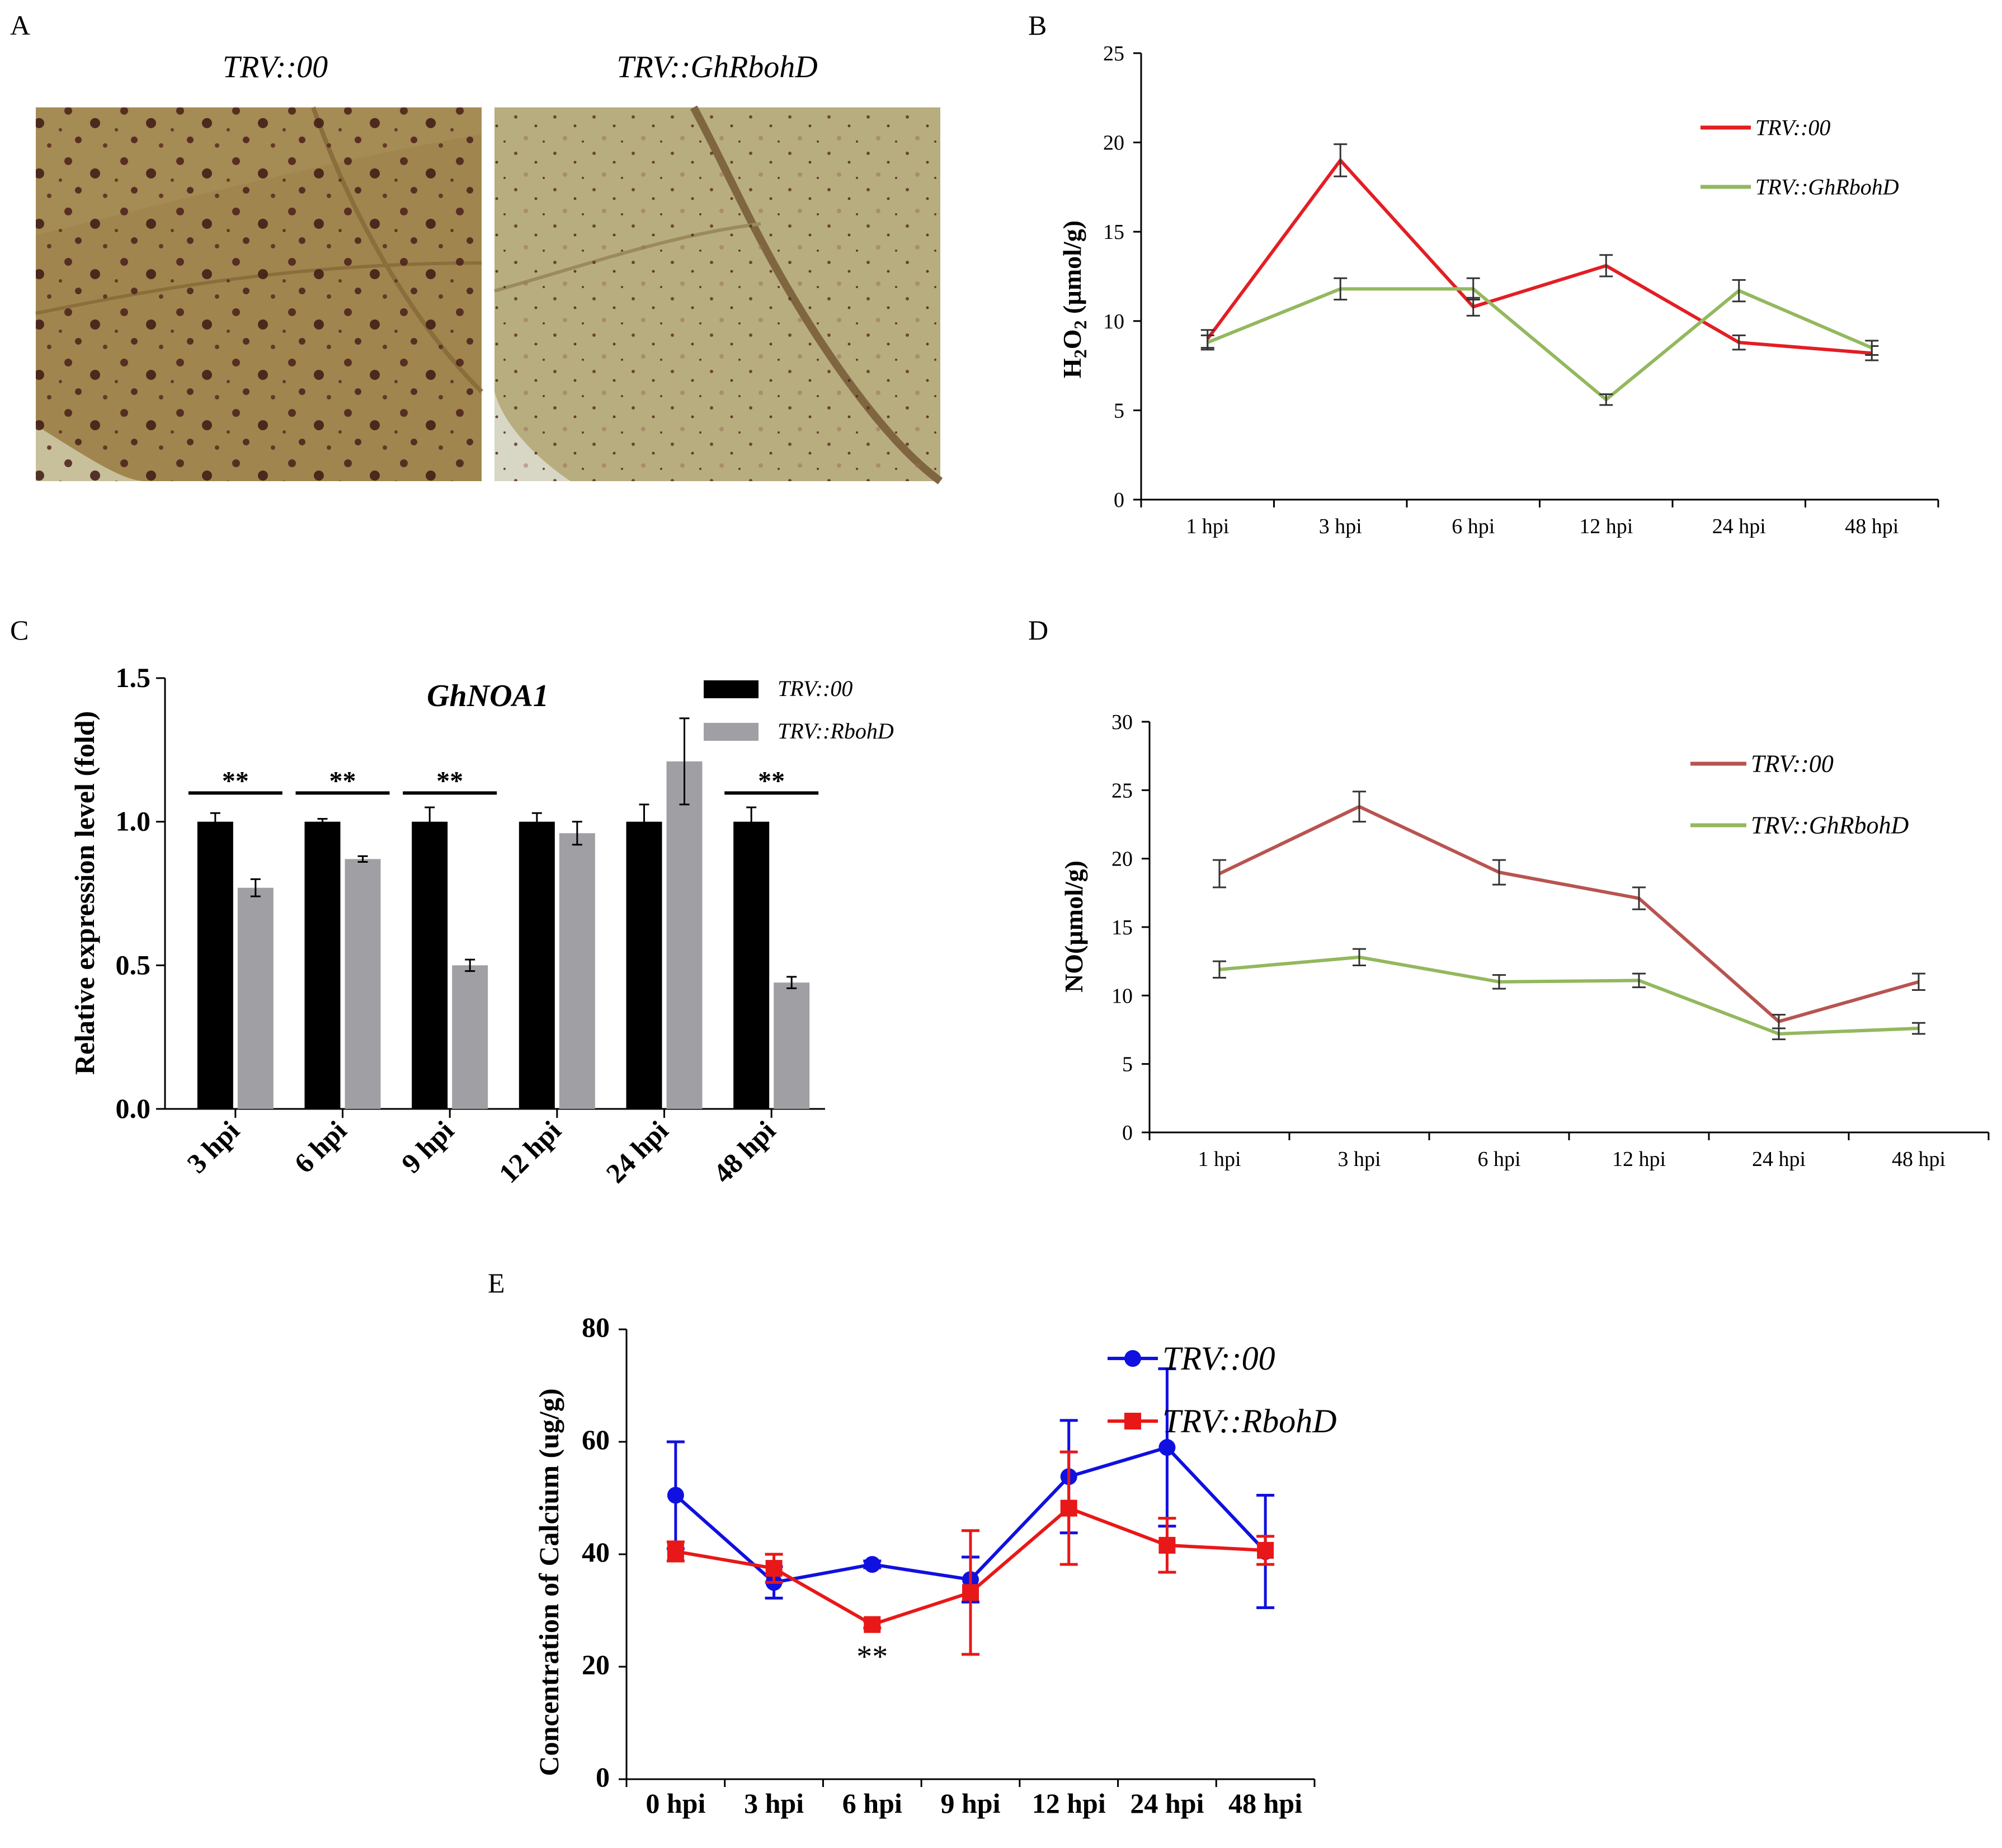 Image resolution: width=2002 pixels, height=1848 pixels. I want to click on b-x-tick-label: 12 hpi, so click(1606, 527).